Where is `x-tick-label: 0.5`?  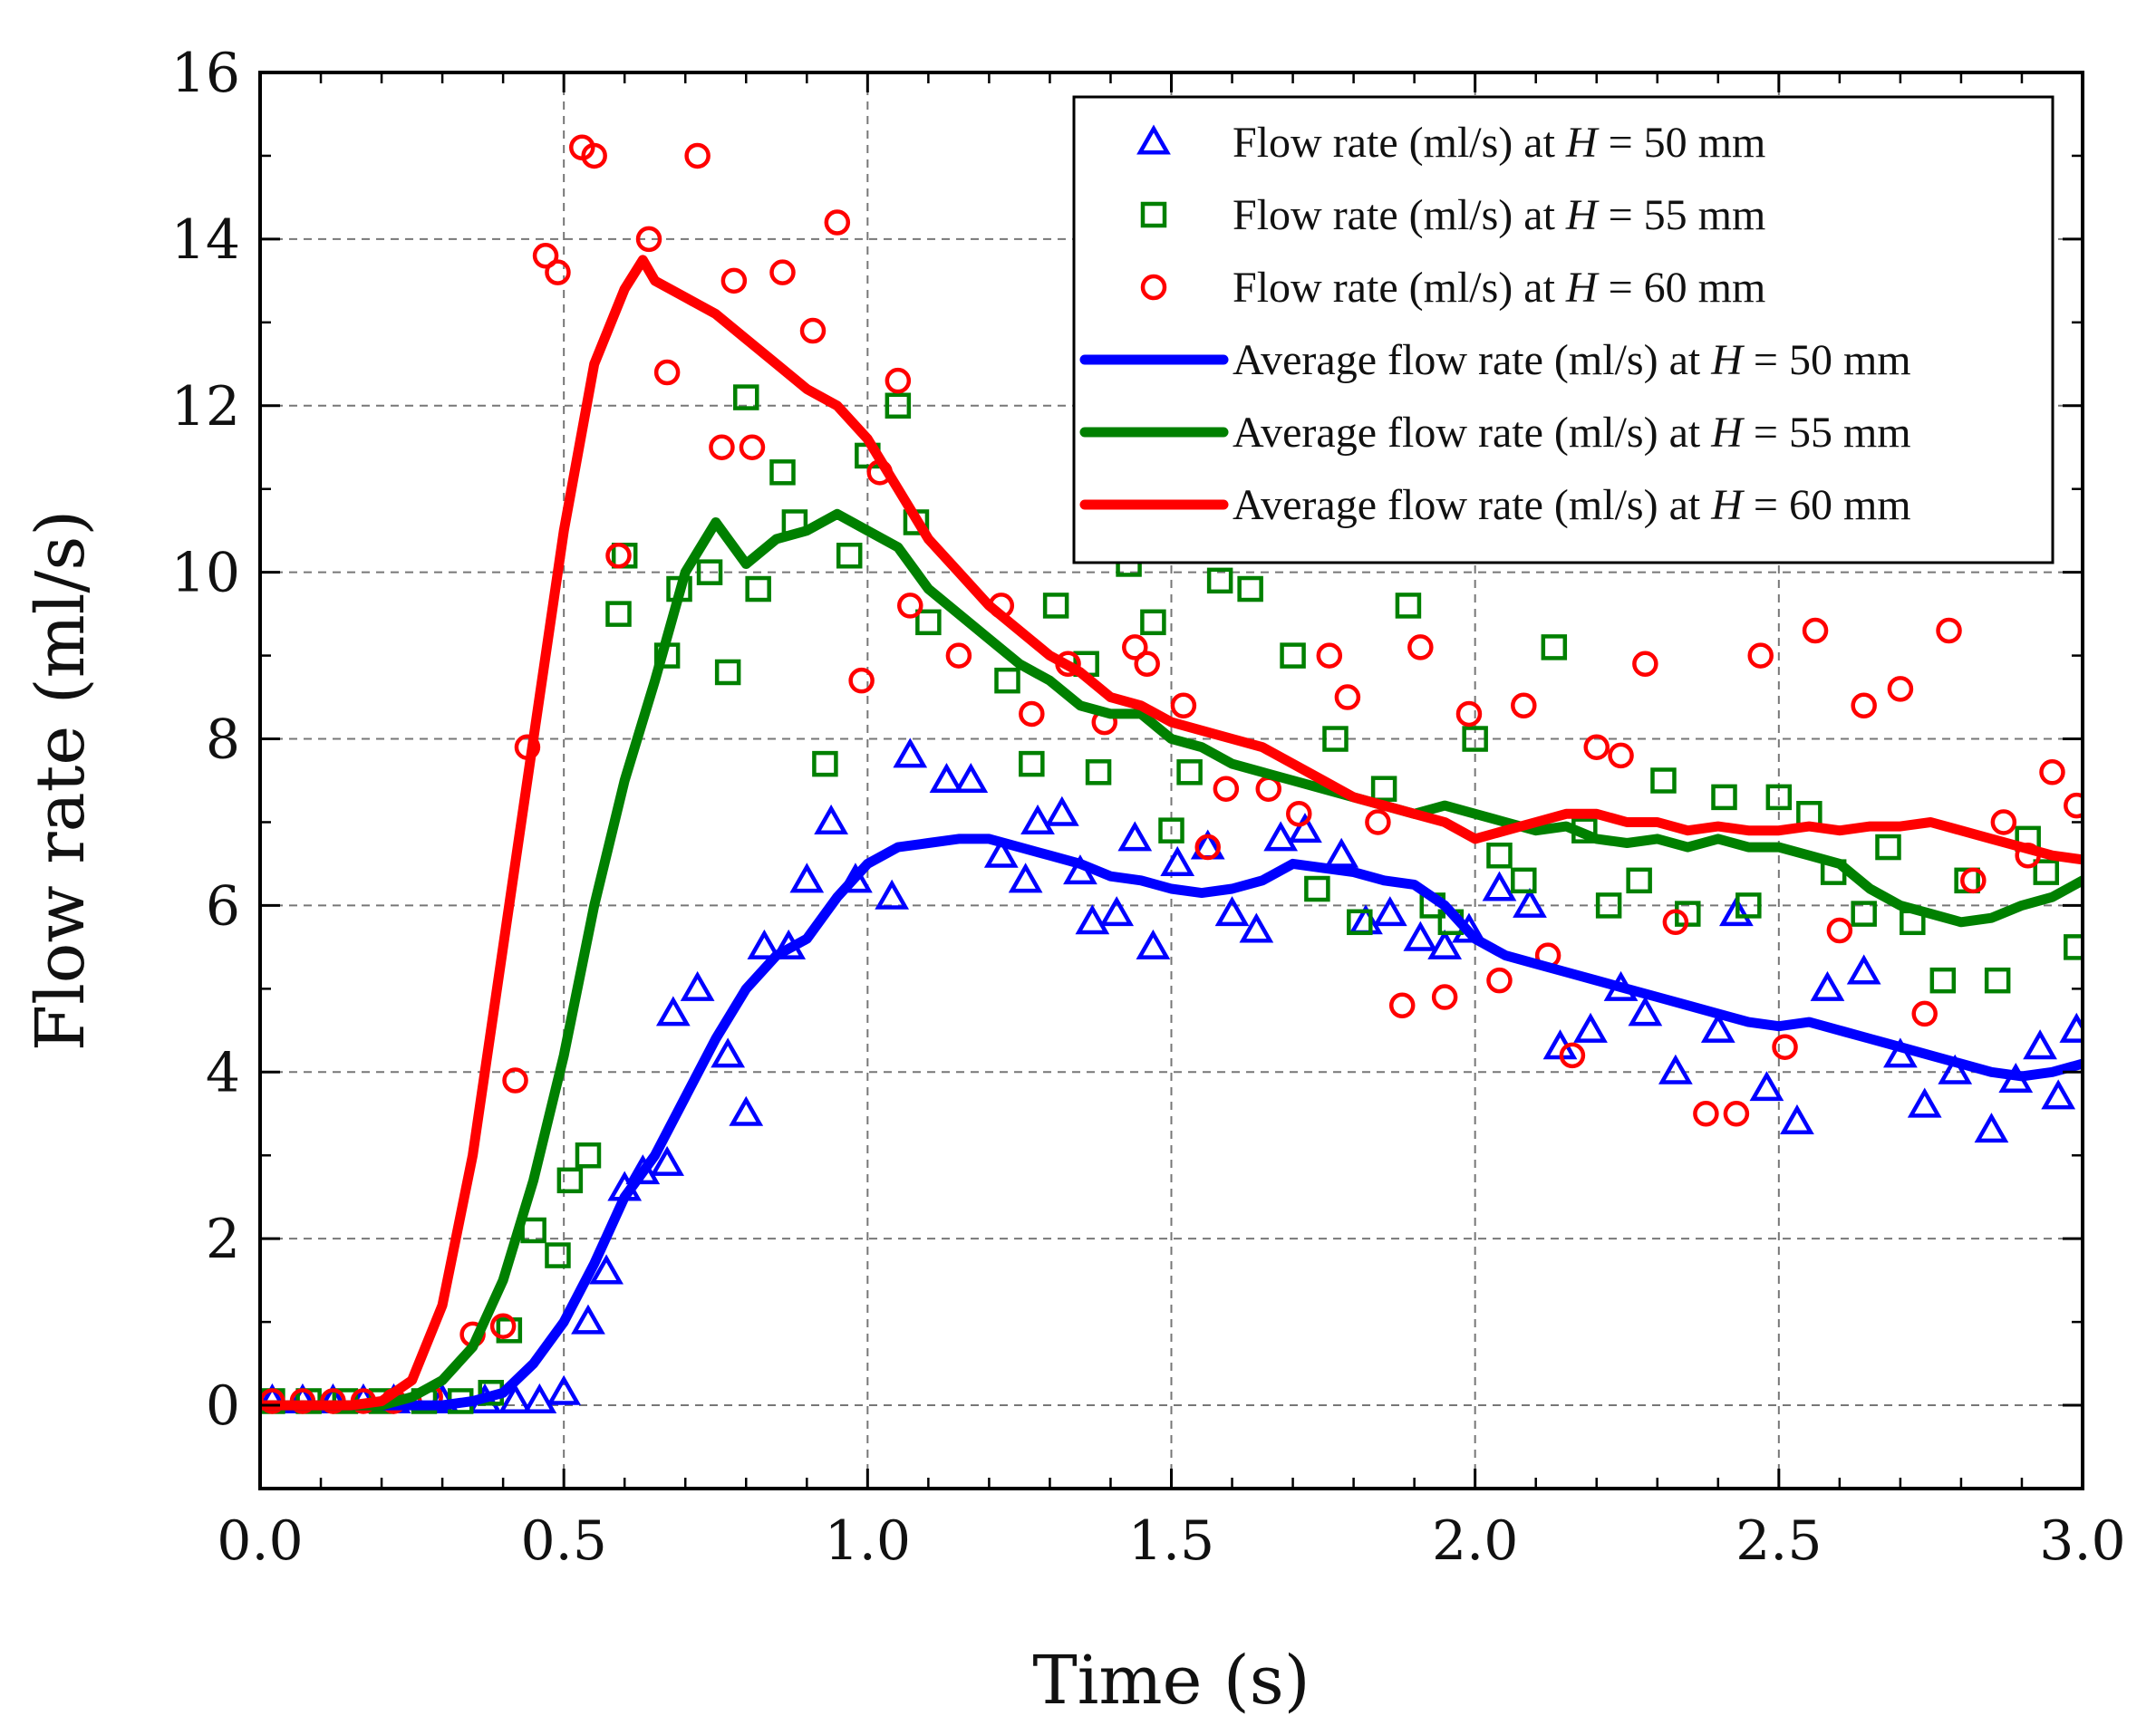
x-tick-label: 0.5 is located at coordinates (563, 1541).